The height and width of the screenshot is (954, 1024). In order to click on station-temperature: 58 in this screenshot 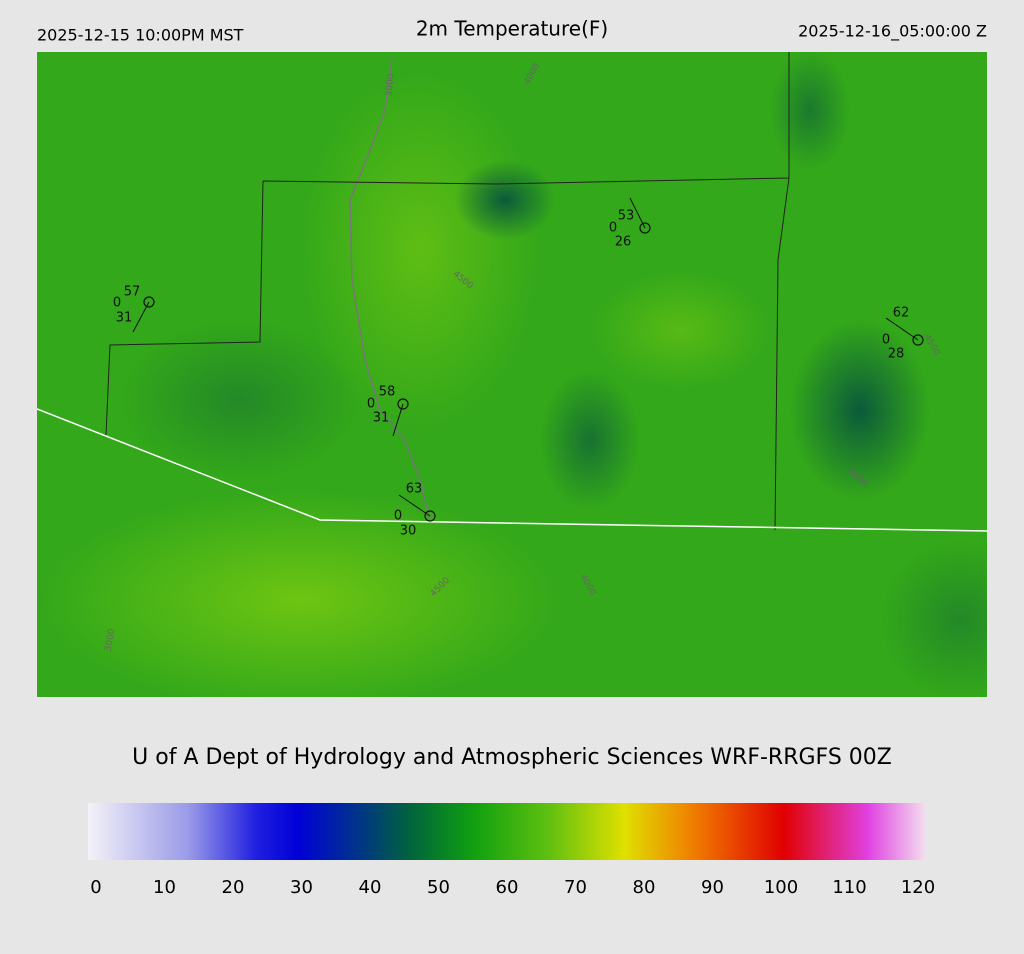, I will do `click(387, 392)`.